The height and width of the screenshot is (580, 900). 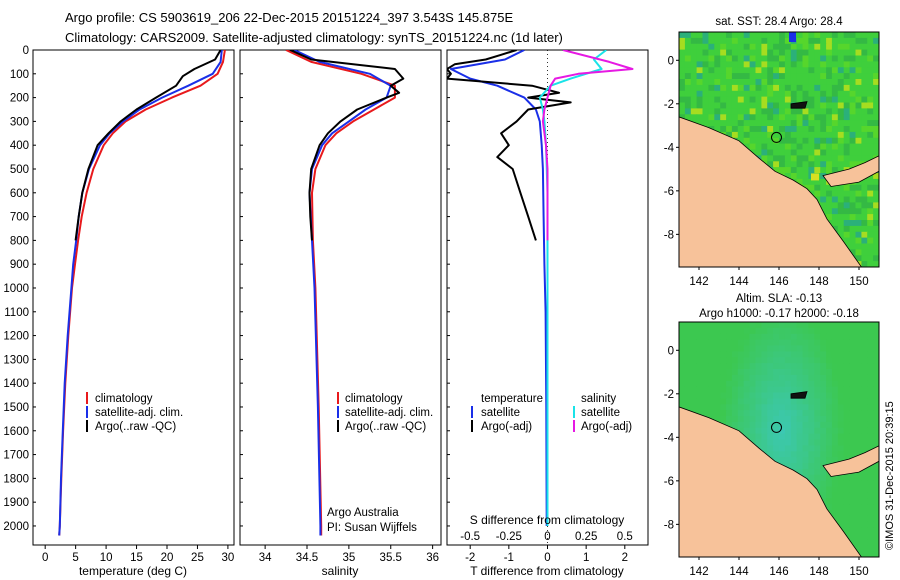 I want to click on land-manus, so click(x=799, y=105).